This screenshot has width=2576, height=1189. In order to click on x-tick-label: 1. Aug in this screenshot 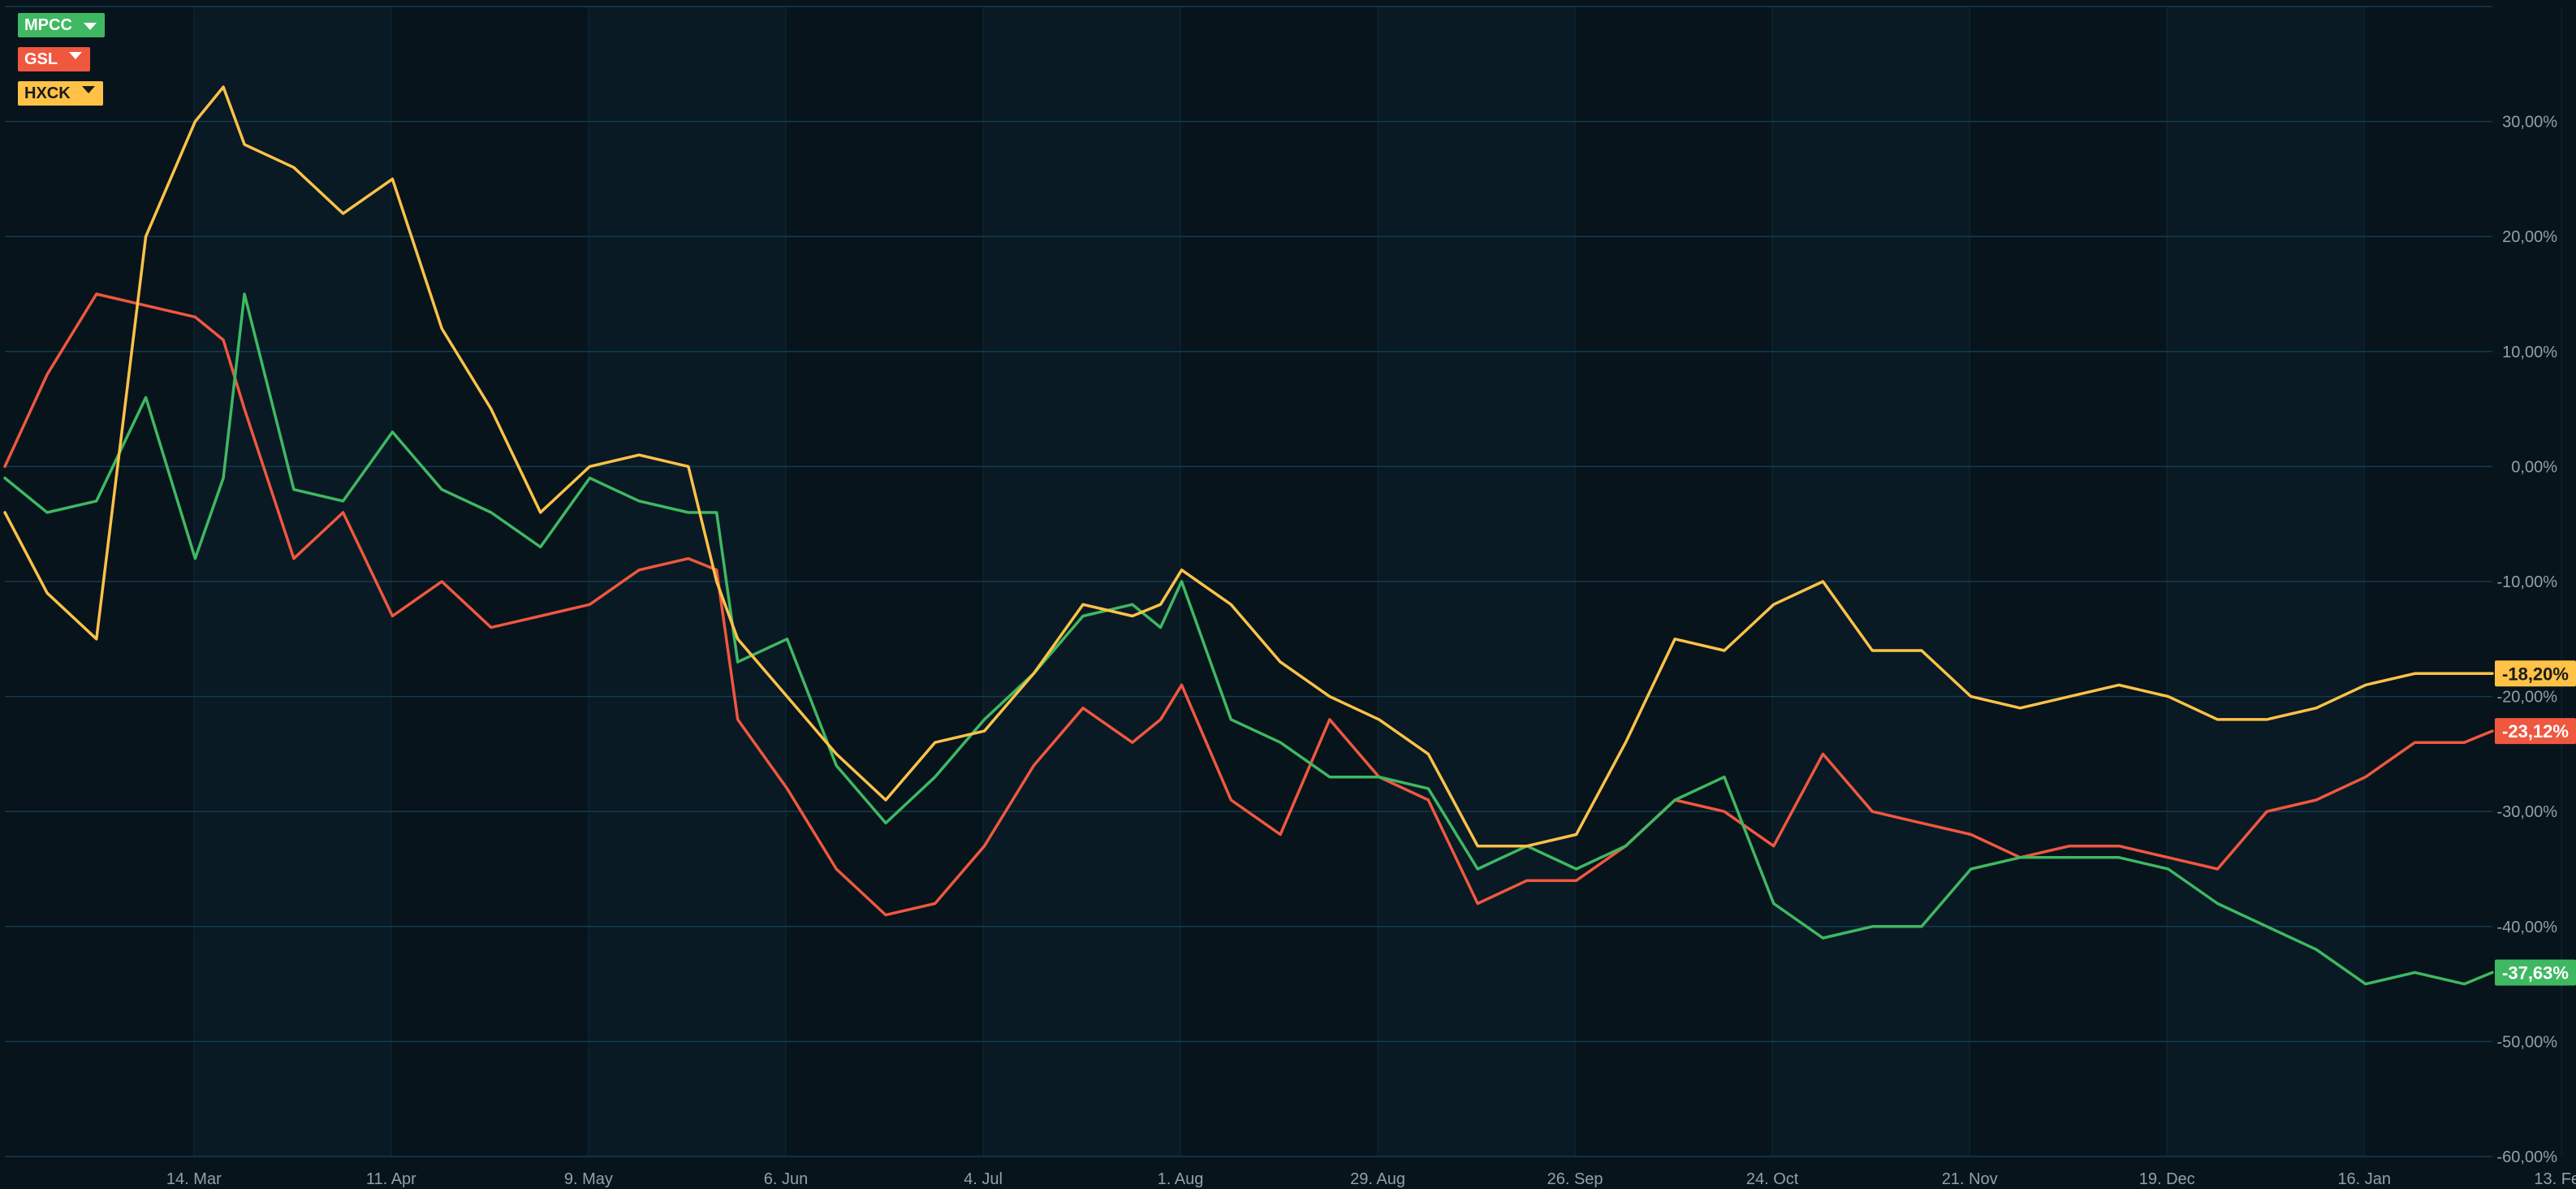, I will do `click(1181, 1179)`.